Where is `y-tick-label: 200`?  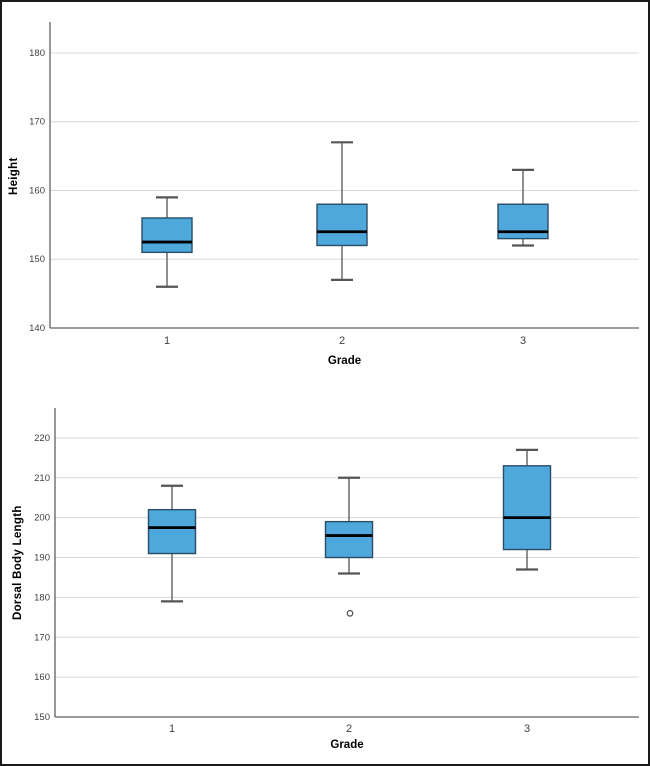
y-tick-label: 200 is located at coordinates (42, 518).